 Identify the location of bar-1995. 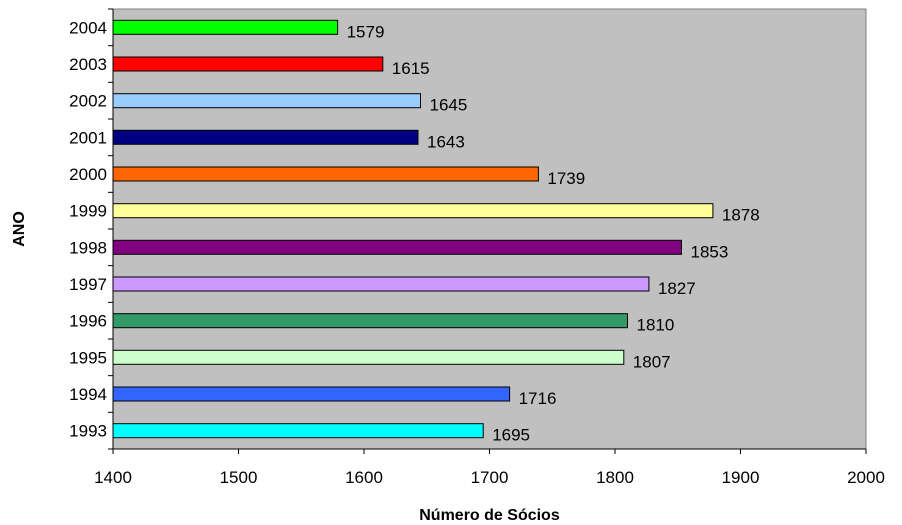
(368, 357).